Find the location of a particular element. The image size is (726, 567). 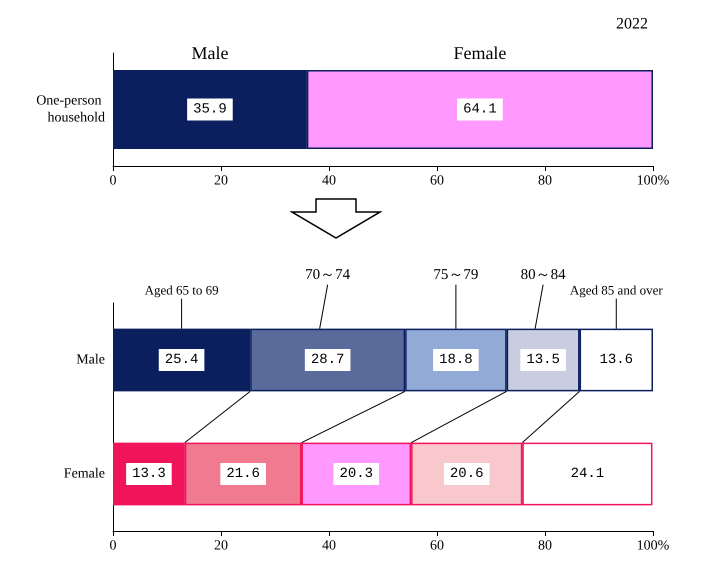

data-label: 13.5 is located at coordinates (543, 360).